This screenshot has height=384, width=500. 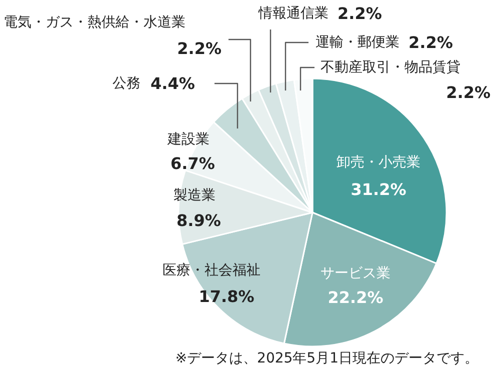 What do you see at coordinates (95, 22) in the screenshot?
I see `slice-label: 電気・ガス・熱供給・水道業` at bounding box center [95, 22].